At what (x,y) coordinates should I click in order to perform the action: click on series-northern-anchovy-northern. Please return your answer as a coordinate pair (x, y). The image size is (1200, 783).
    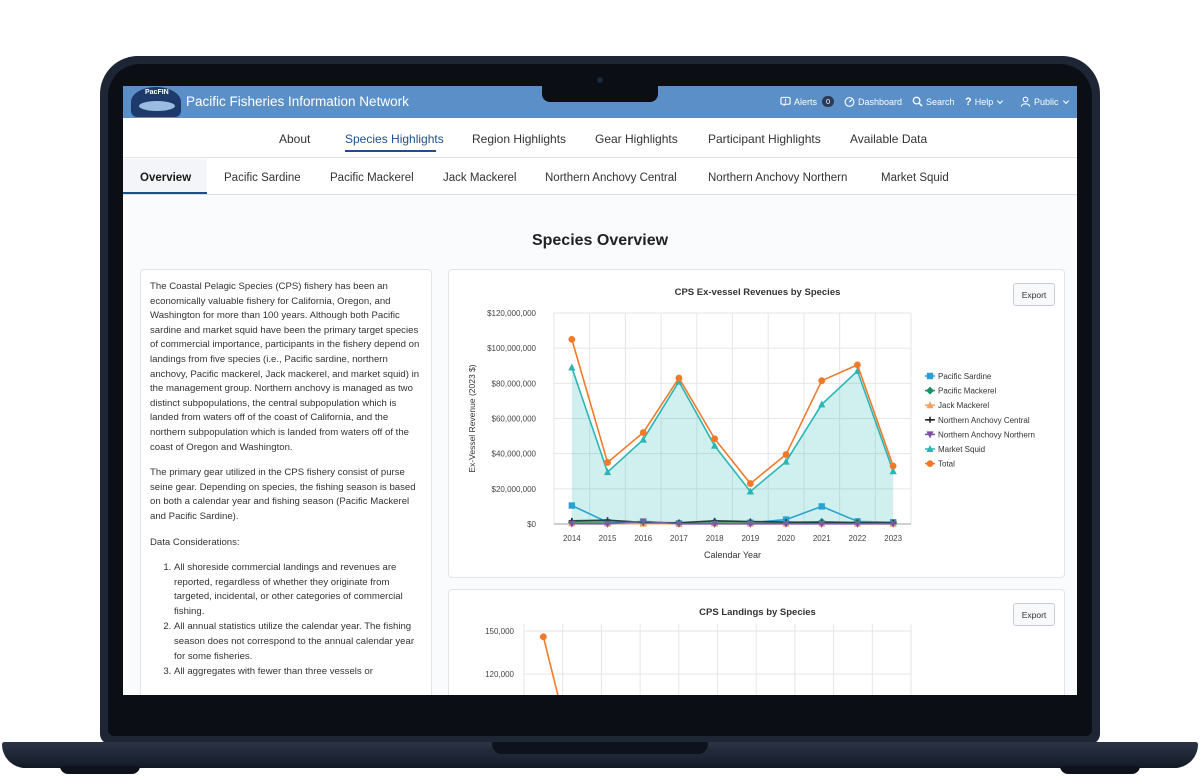
    Looking at the image, I should click on (732, 523).